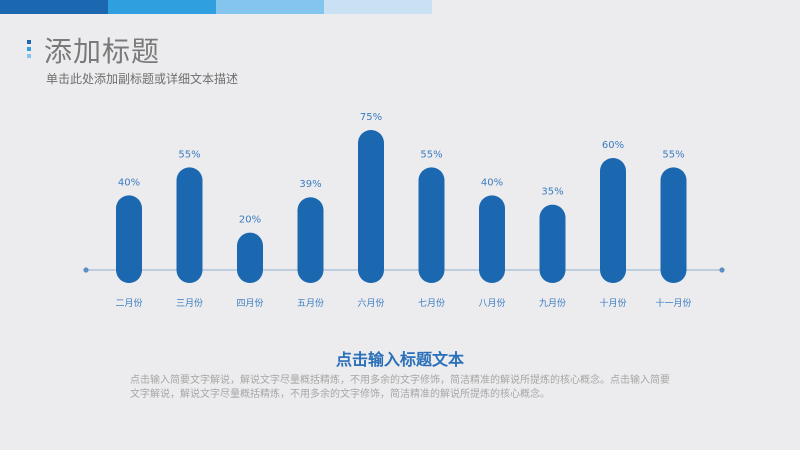 The width and height of the screenshot is (800, 450). What do you see at coordinates (491, 303) in the screenshot?
I see `category-label: 八月份` at bounding box center [491, 303].